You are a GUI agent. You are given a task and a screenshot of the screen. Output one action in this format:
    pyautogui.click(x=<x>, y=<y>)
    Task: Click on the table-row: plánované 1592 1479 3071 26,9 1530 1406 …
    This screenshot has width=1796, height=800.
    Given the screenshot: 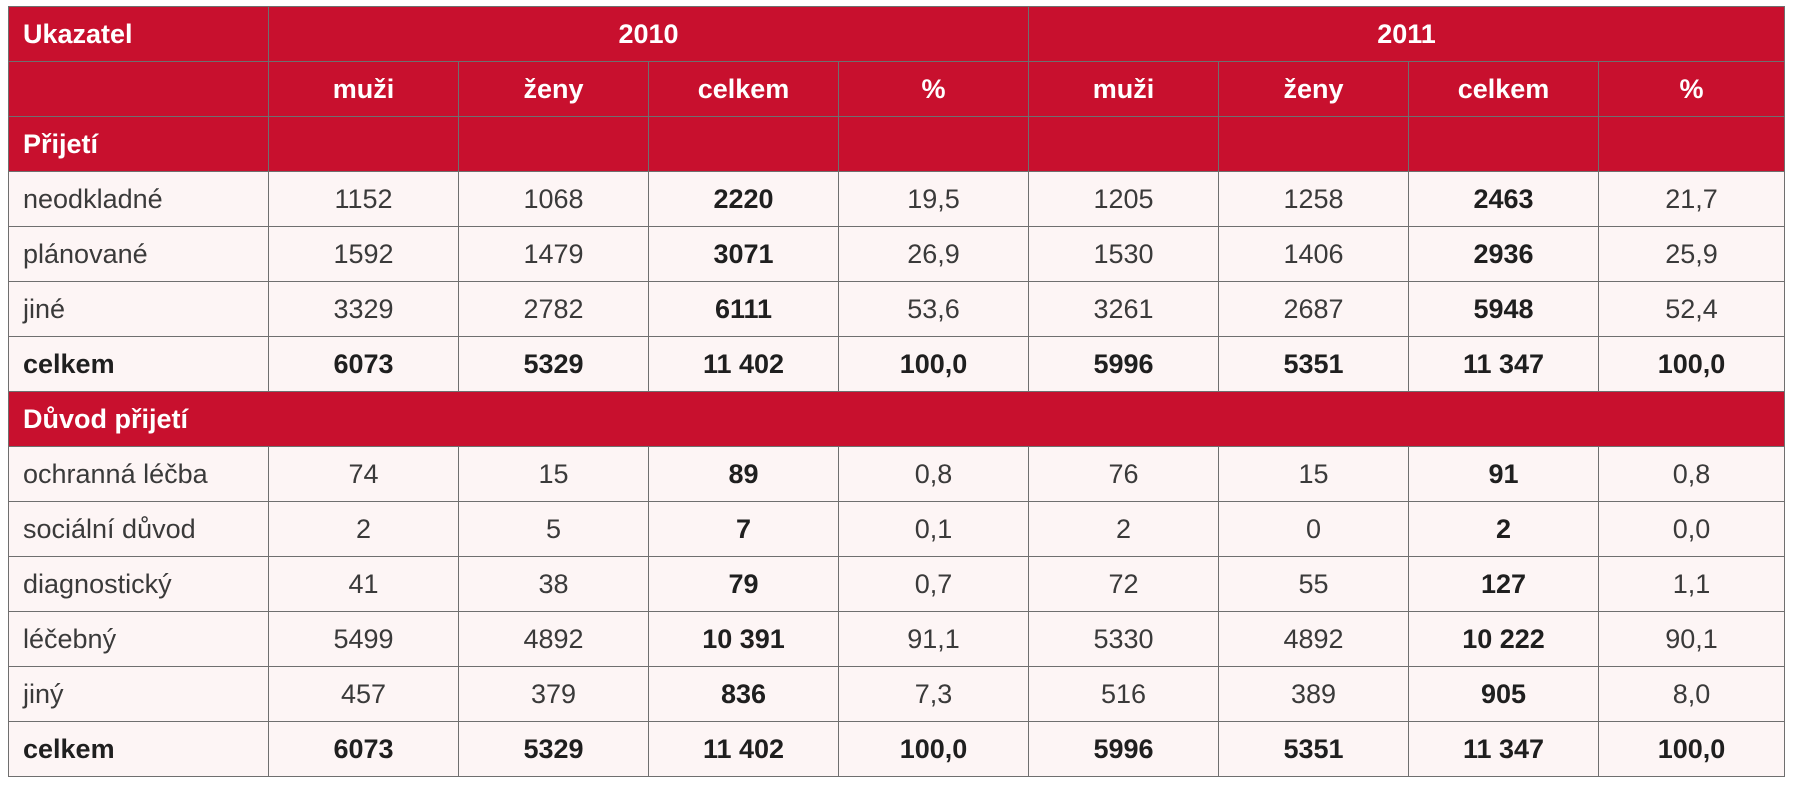 What is the action you would take?
    pyautogui.click(x=897, y=254)
    